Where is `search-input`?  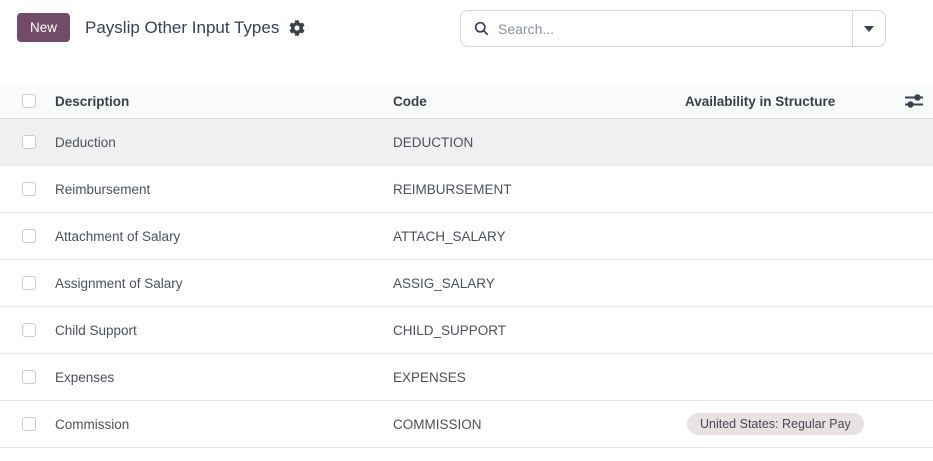 search-input is located at coordinates (675, 28).